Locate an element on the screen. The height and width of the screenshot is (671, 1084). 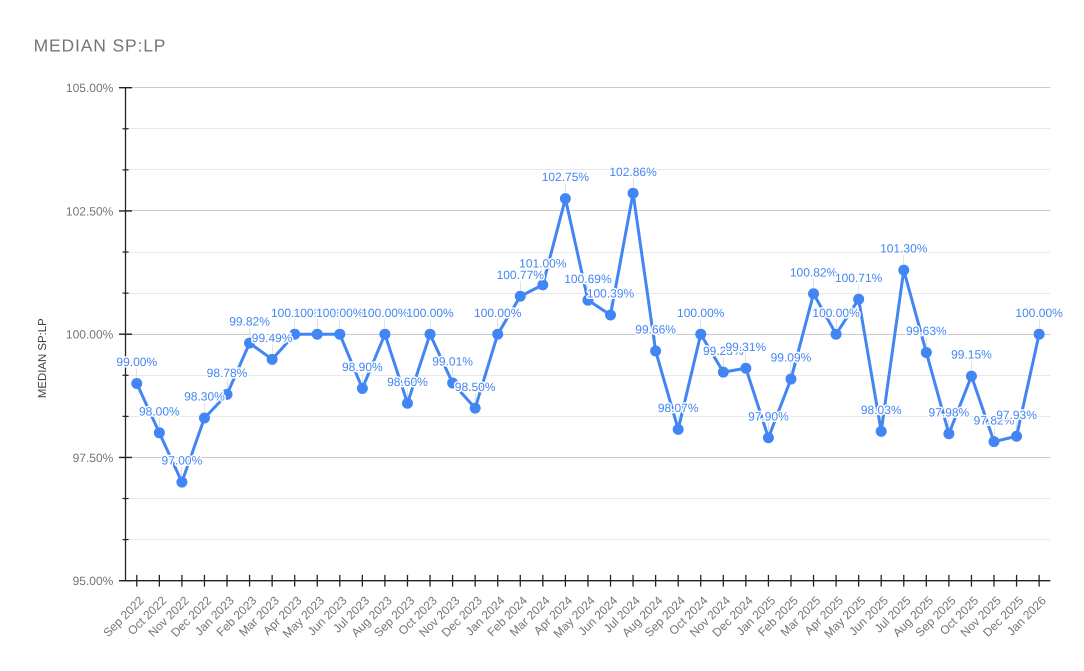
svg-text: 99.82% is located at coordinates (249, 322).